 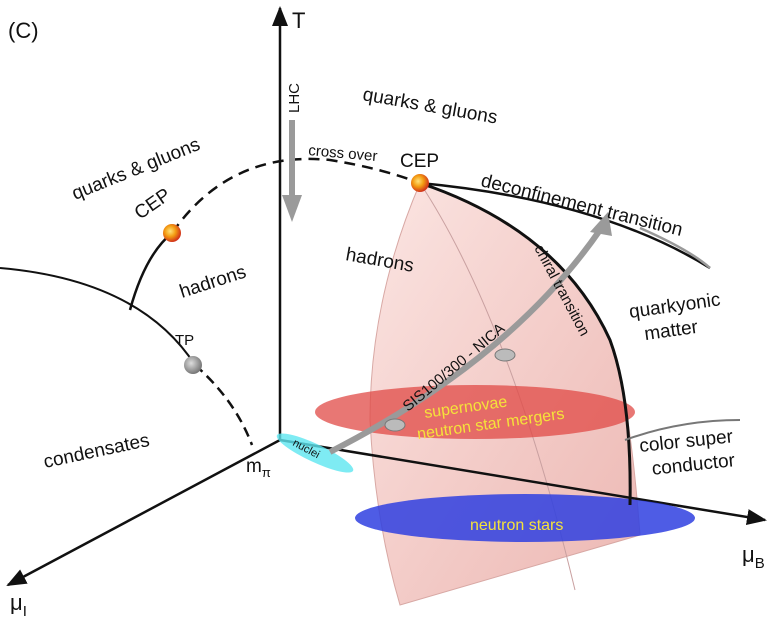 I want to click on crossover-line, so click(x=295, y=195).